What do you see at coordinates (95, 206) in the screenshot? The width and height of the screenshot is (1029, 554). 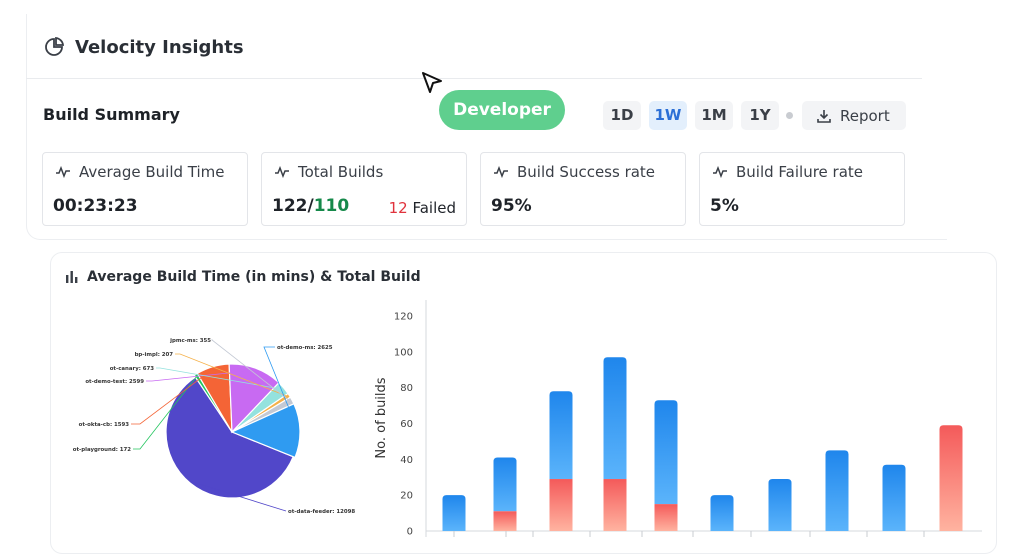 I see `metric-value: 00:23:23` at bounding box center [95, 206].